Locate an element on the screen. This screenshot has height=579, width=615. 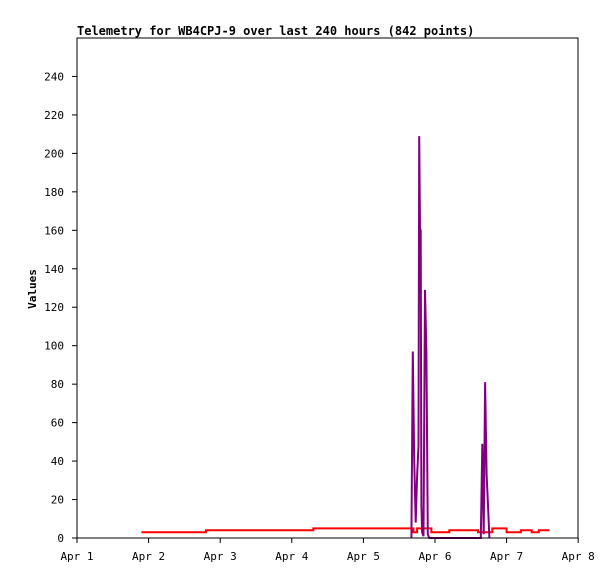
y-tick-label: 60 is located at coordinates (57, 423).